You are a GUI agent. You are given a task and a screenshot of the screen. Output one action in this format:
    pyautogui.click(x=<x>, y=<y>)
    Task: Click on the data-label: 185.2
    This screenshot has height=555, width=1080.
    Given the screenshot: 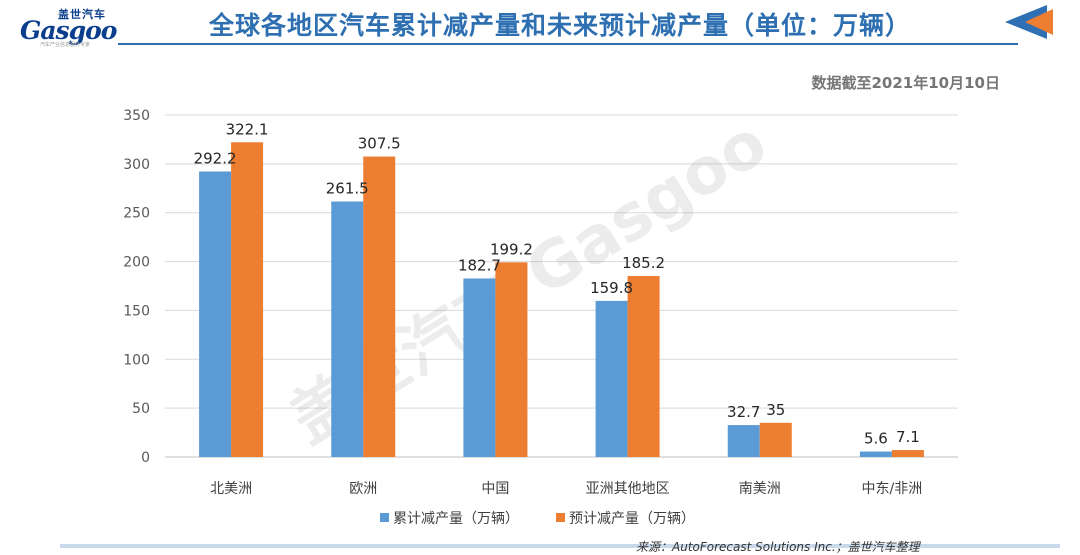 What is the action you would take?
    pyautogui.click(x=643, y=263)
    